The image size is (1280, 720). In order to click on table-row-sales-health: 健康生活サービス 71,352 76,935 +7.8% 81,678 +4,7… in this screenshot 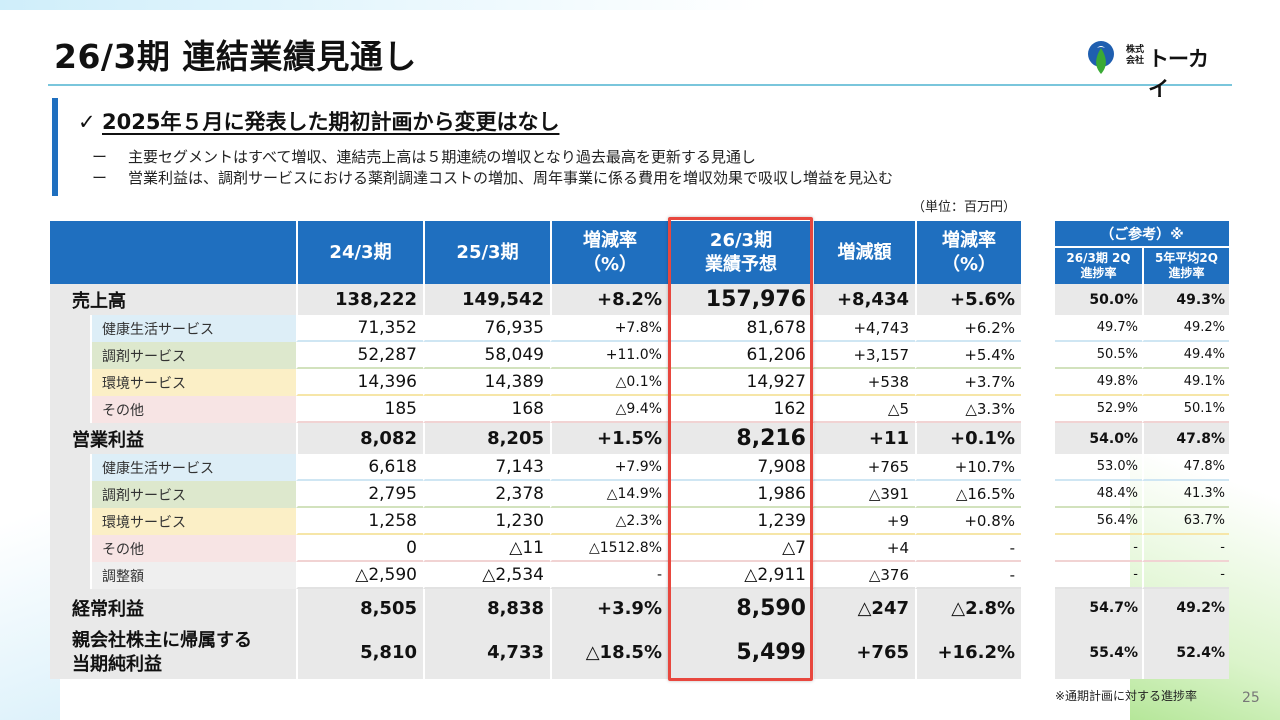, I will do `click(535, 328)`.